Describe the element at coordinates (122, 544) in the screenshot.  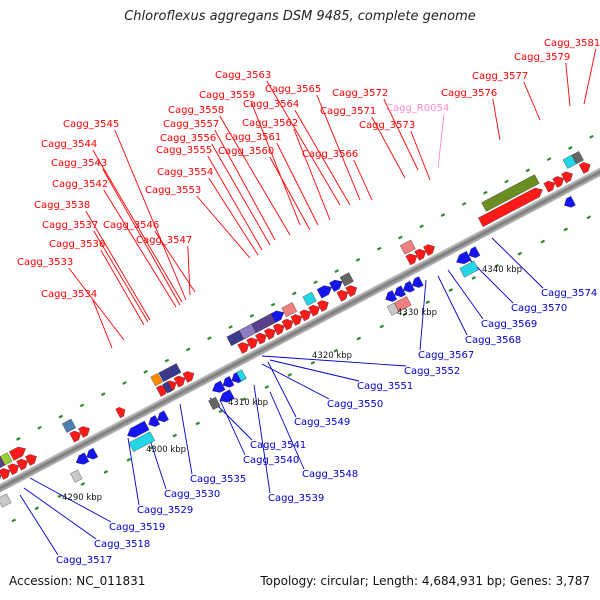
I see `reverse-gene-label: Cagg_3518` at that location.